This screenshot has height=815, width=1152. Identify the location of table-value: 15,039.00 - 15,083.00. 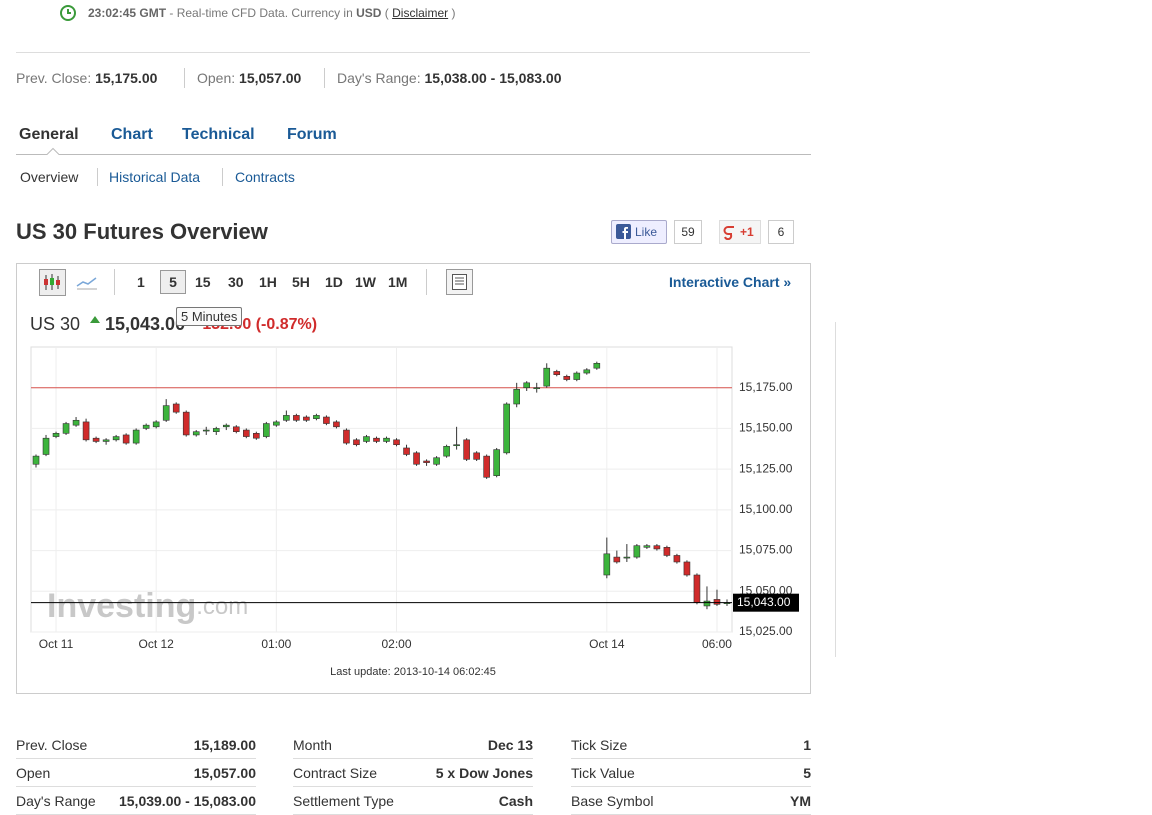
(187, 801).